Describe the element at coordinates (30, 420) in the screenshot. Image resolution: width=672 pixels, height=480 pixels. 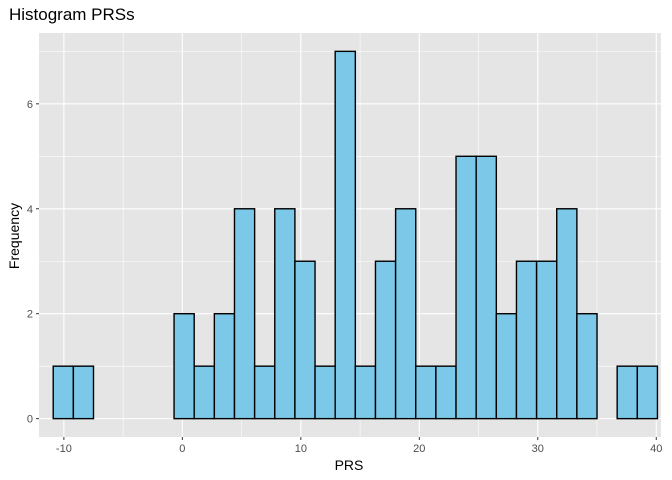
I see `y-tick-label: 0` at that location.